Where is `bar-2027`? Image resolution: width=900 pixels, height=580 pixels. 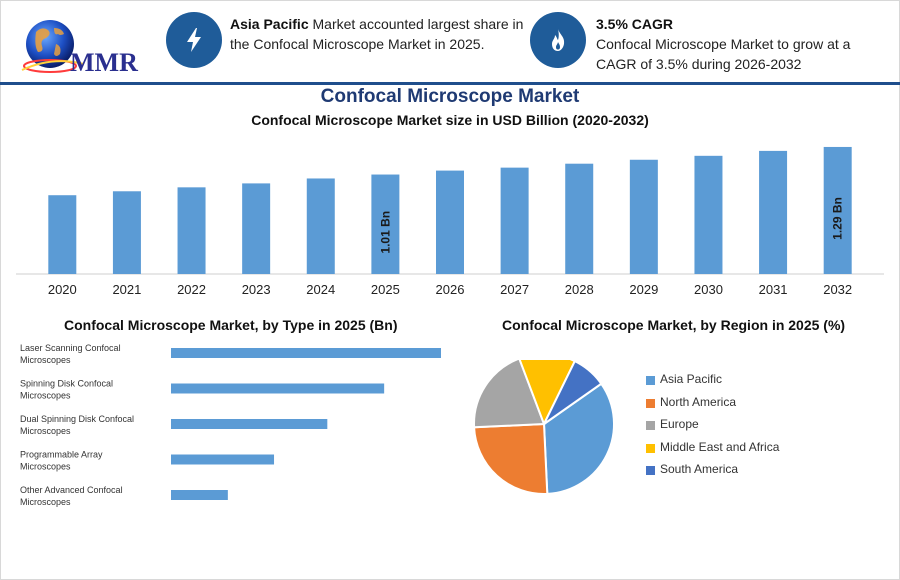 bar-2027 is located at coordinates (514, 220).